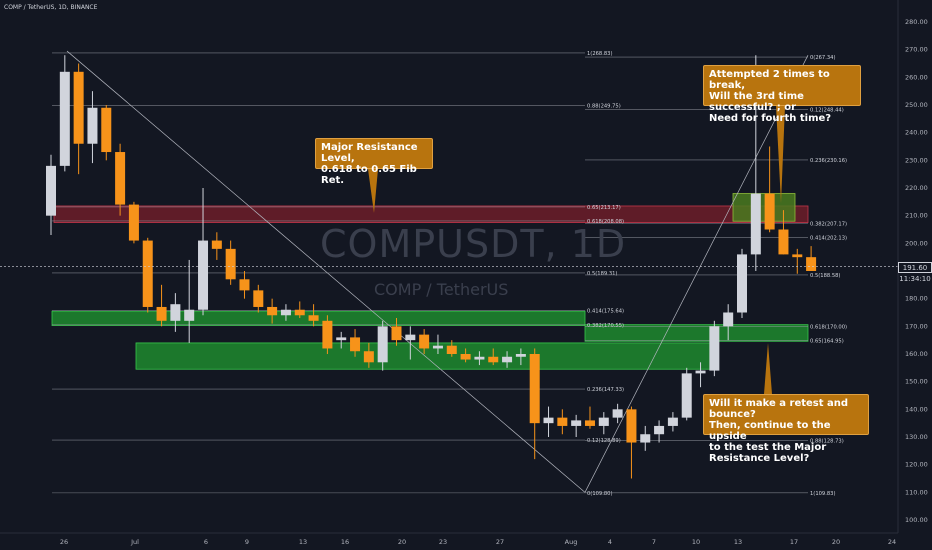 The width and height of the screenshot is (932, 550). Describe the element at coordinates (828, 238) in the screenshot. I see `fib-right-label: 0.414(202.13)` at that location.